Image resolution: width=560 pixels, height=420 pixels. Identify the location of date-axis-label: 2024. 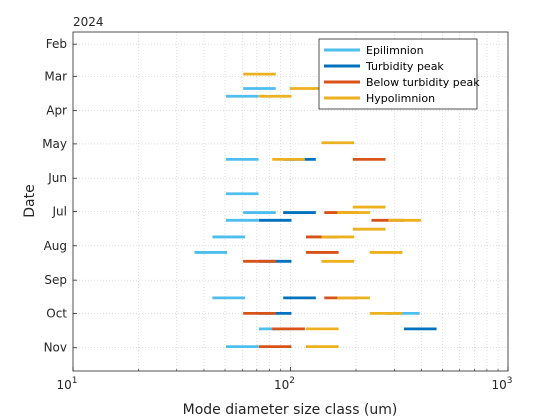
(88, 22).